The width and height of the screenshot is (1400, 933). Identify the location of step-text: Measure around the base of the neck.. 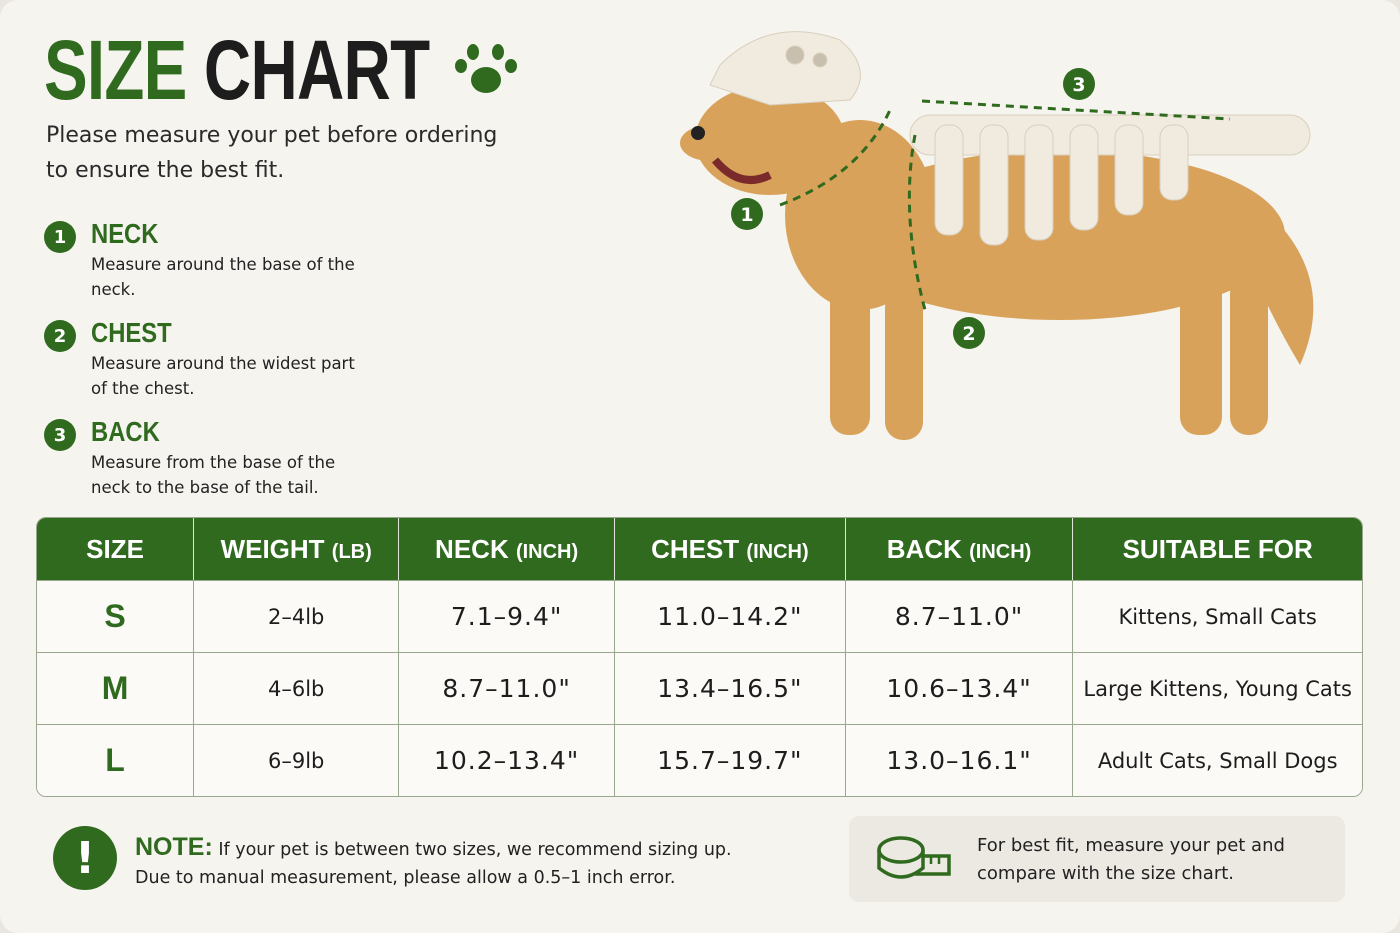
(223, 277).